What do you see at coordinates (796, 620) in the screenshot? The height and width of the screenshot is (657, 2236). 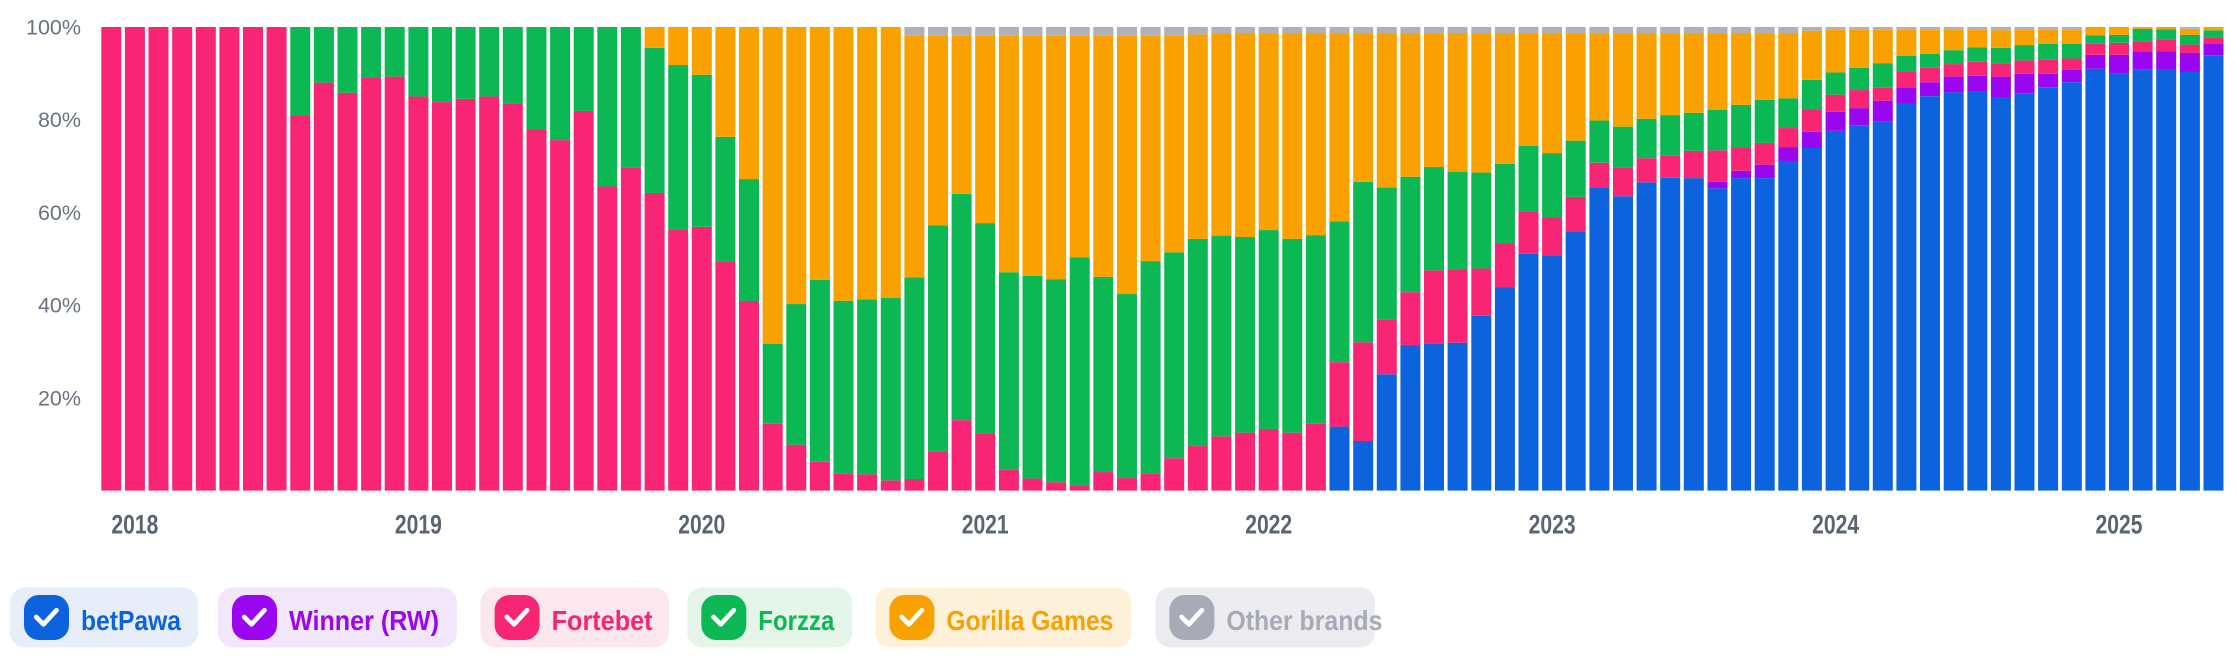 I see `svg-text: Forzza` at bounding box center [796, 620].